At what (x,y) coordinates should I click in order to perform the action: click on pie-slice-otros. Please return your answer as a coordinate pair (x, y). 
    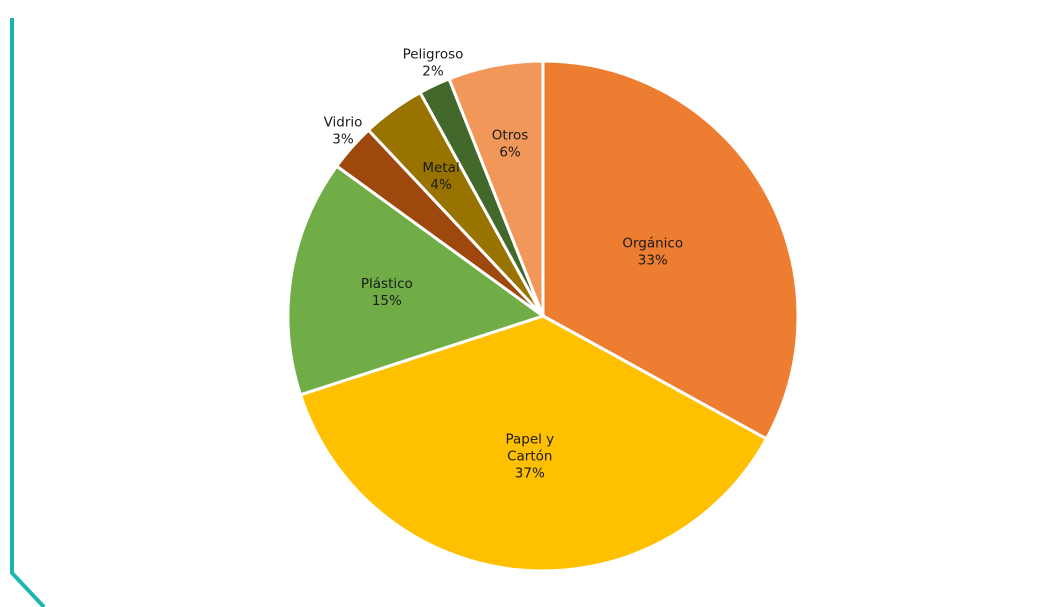
    Looking at the image, I should click on (496, 188).